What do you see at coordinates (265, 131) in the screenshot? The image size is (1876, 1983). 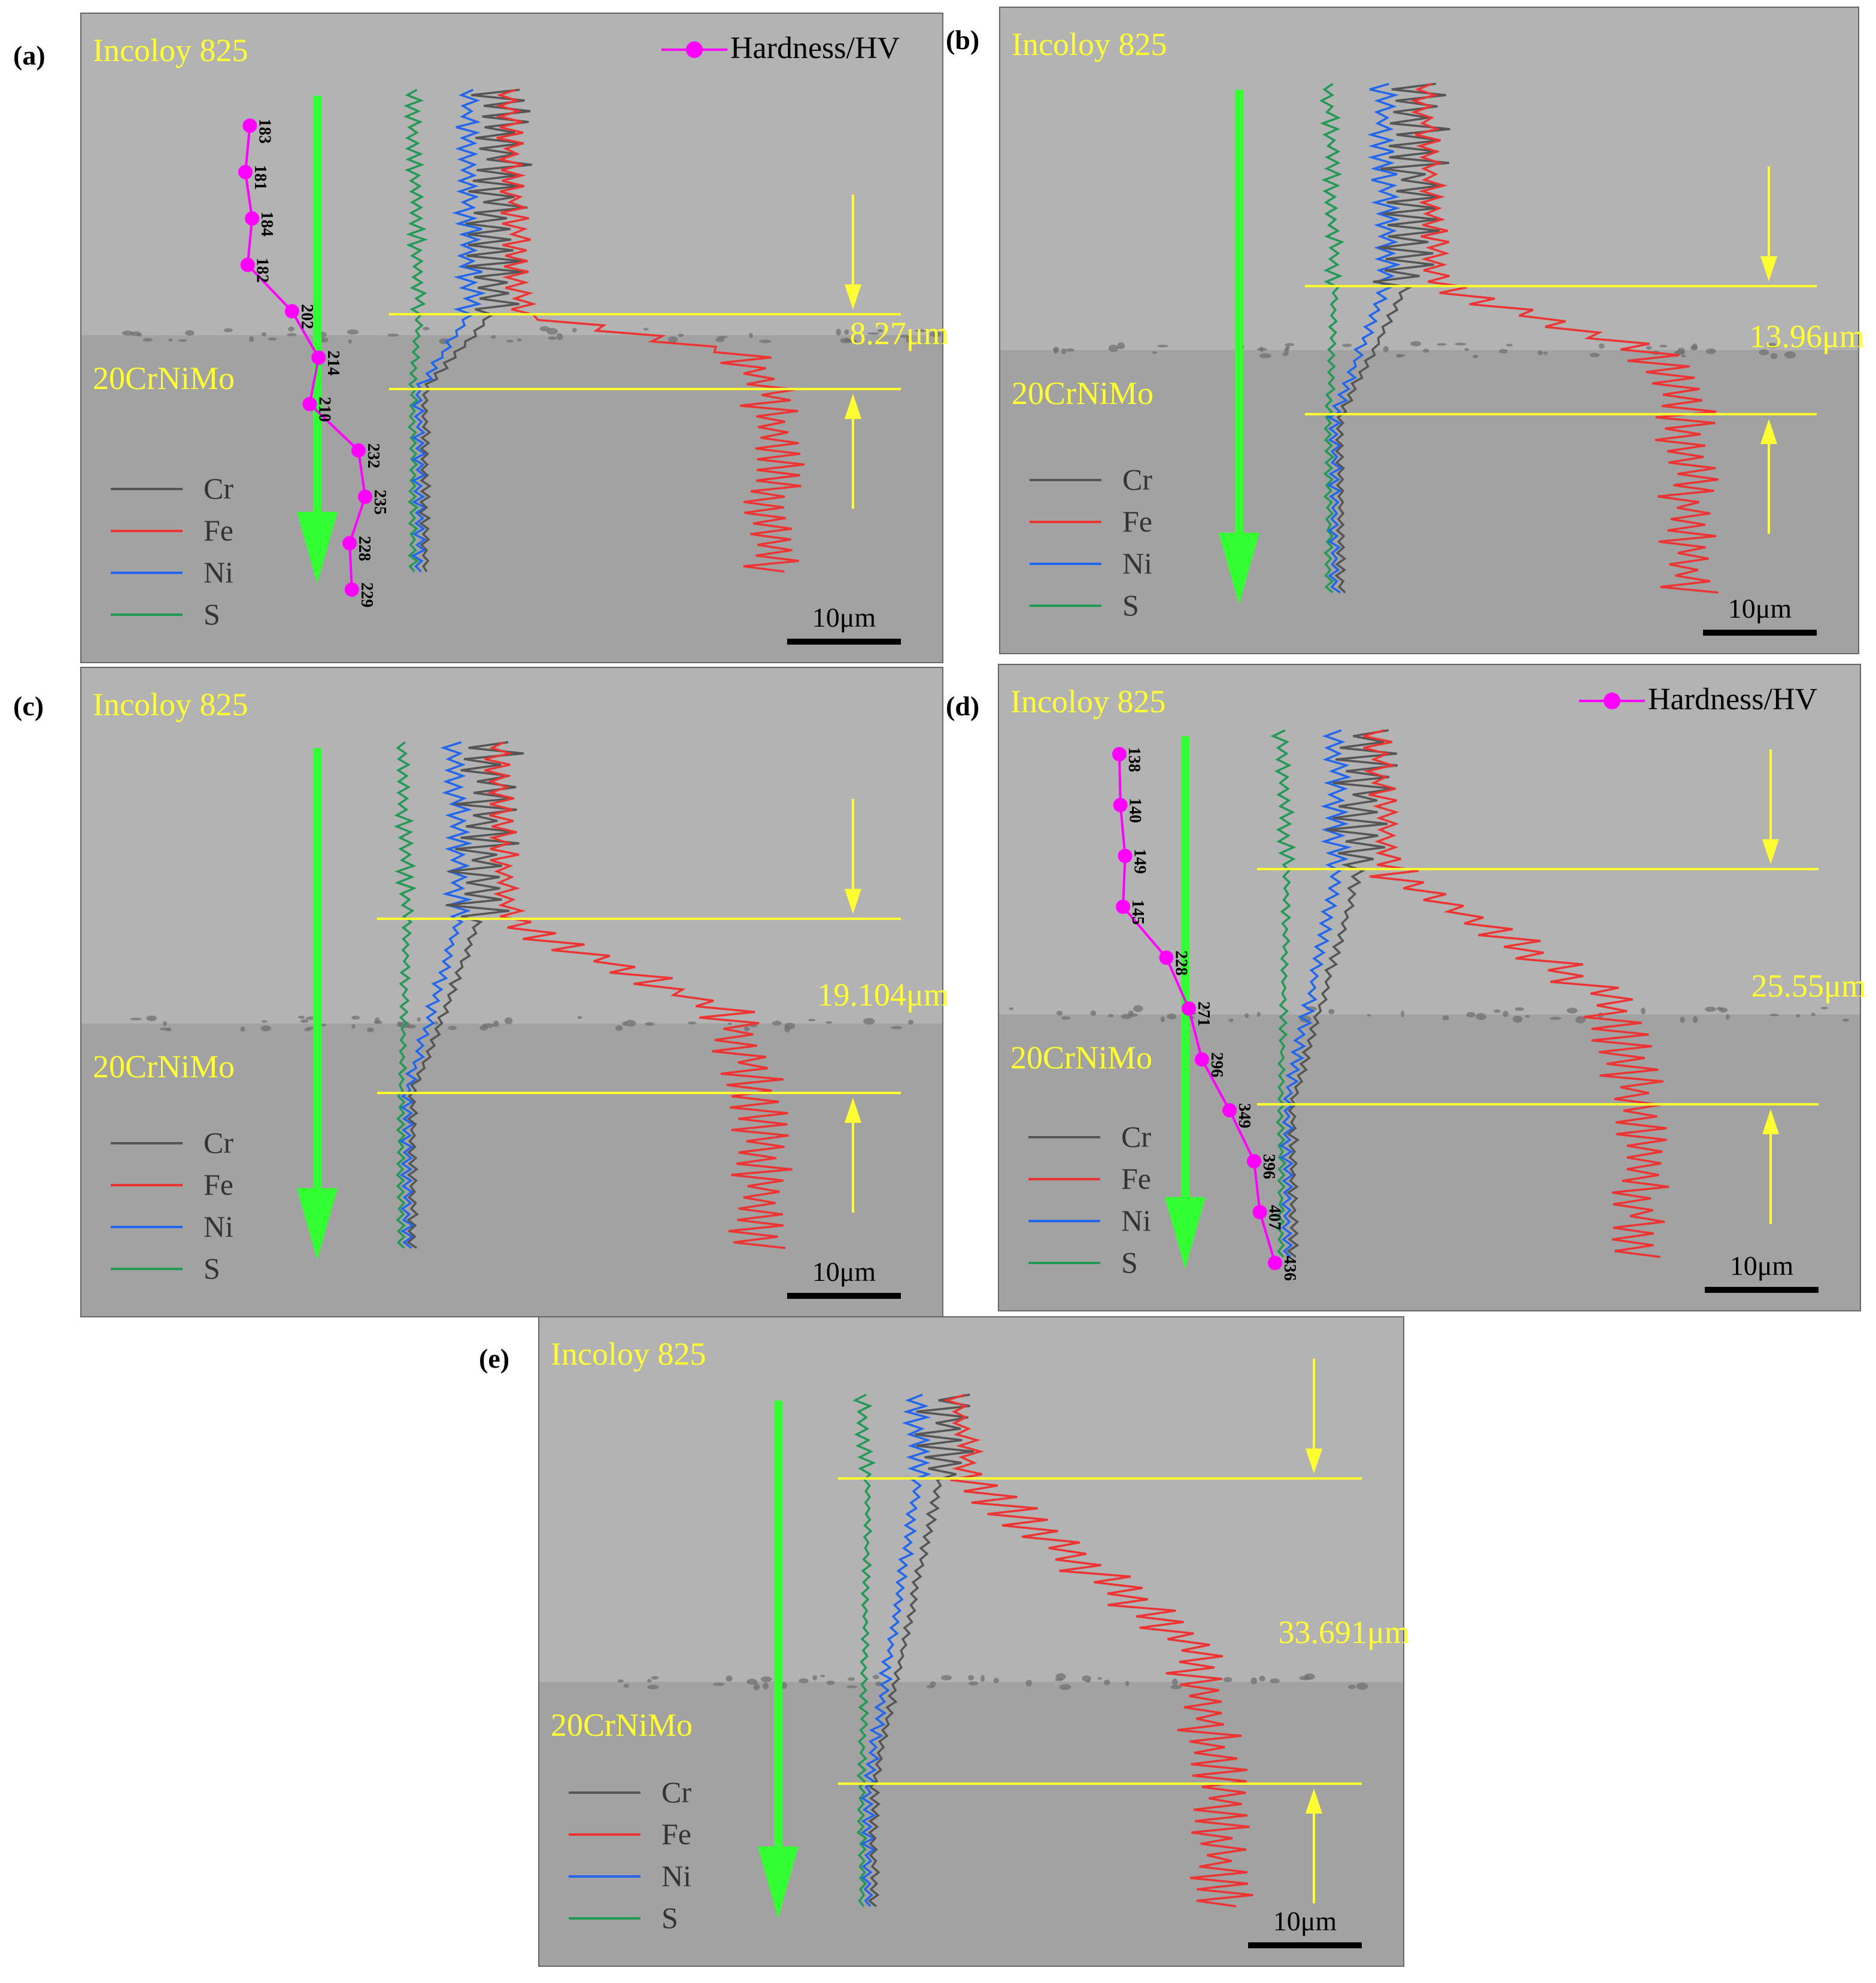 I see `hardness-value: 183` at bounding box center [265, 131].